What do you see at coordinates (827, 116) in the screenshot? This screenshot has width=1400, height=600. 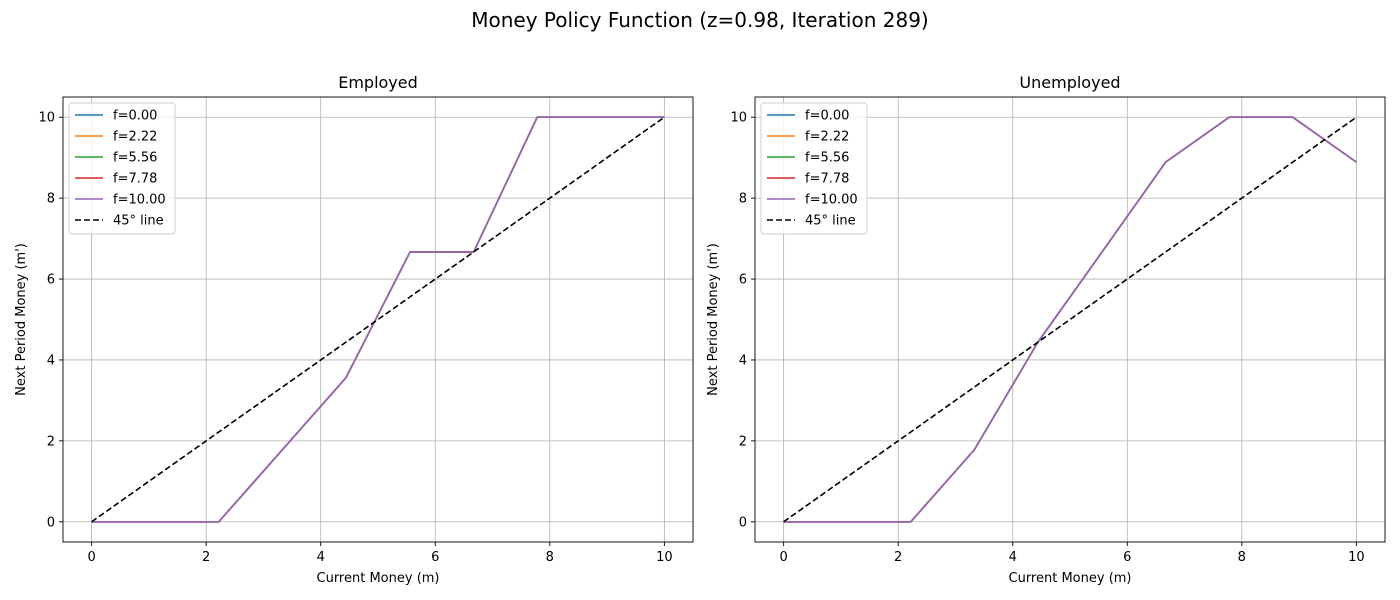 I see `unemployed-legend-label-f-0-00: f=0.00` at bounding box center [827, 116].